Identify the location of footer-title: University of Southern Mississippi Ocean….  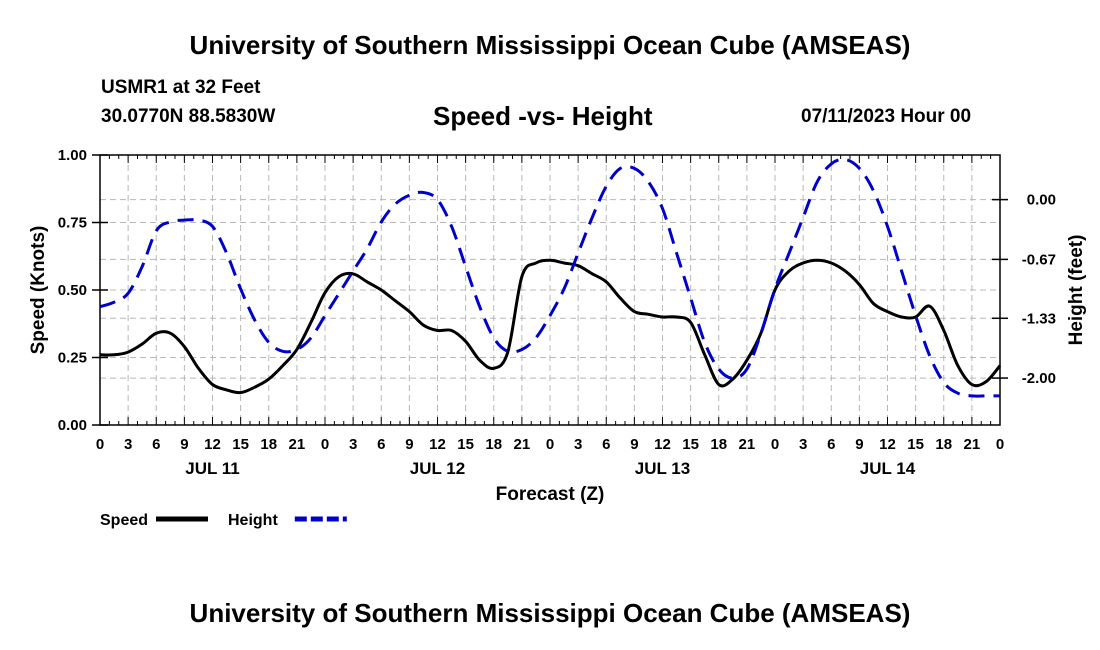
(550, 613).